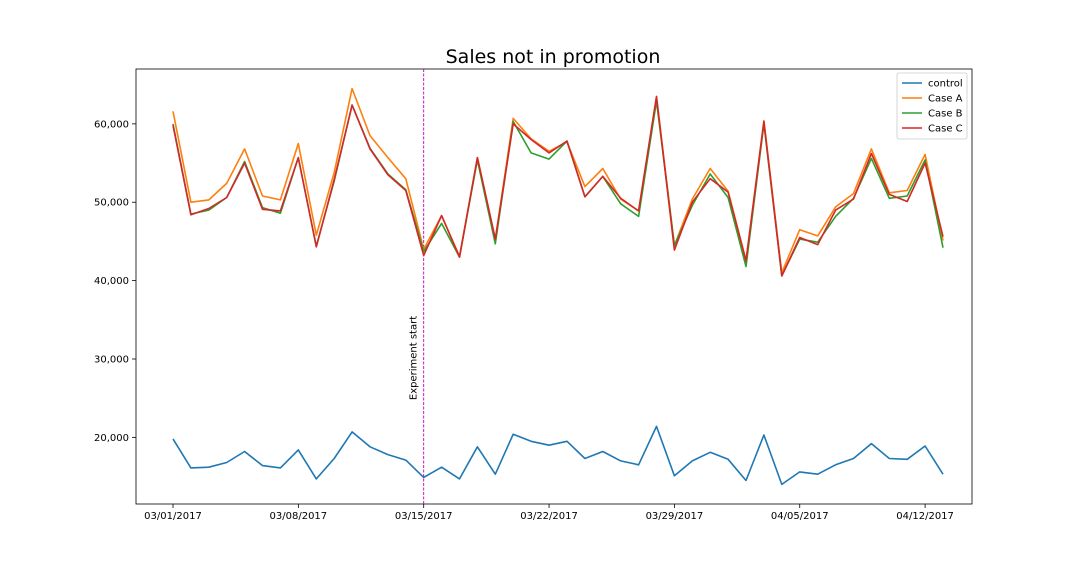 The width and height of the screenshot is (1080, 576). I want to click on x-tick-label: 03/15/2017, so click(424, 516).